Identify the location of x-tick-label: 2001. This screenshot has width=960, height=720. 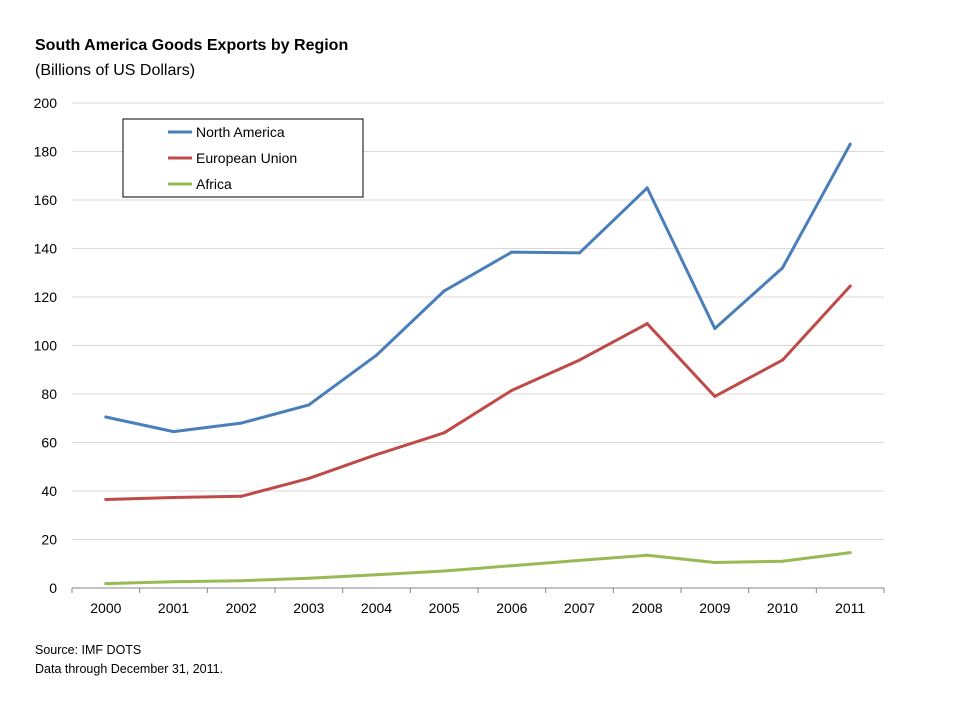
(173, 608).